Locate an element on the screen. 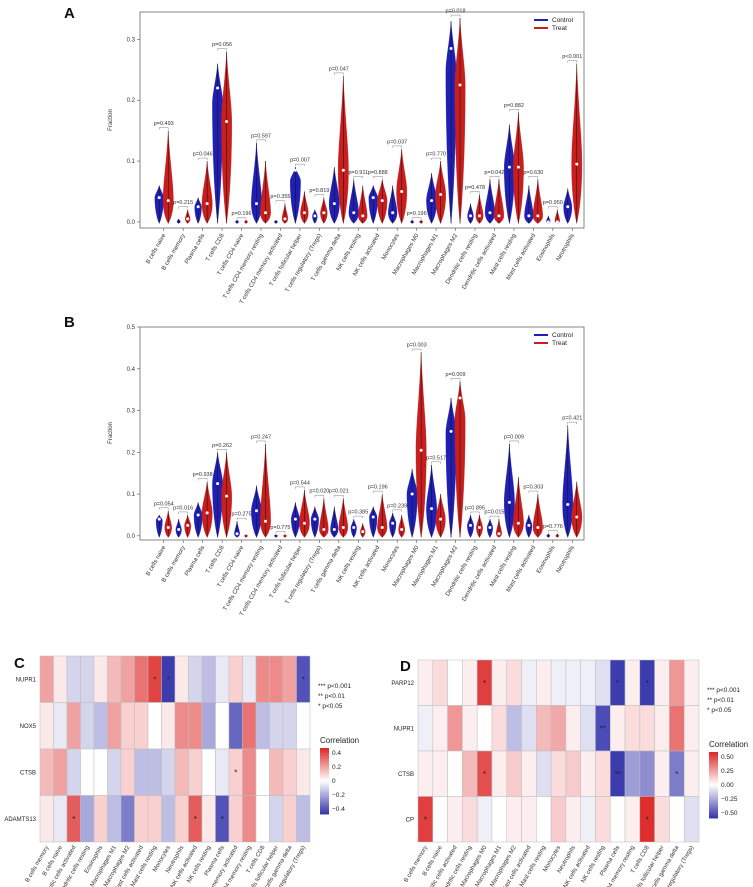 The width and height of the screenshot is (753, 887). x-tick-label: Eosinophils is located at coordinates (546, 560).